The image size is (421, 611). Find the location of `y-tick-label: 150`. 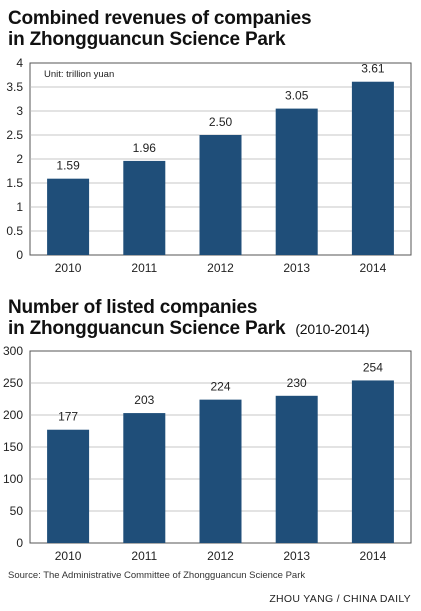

y-tick-label: 150 is located at coordinates (13, 447).